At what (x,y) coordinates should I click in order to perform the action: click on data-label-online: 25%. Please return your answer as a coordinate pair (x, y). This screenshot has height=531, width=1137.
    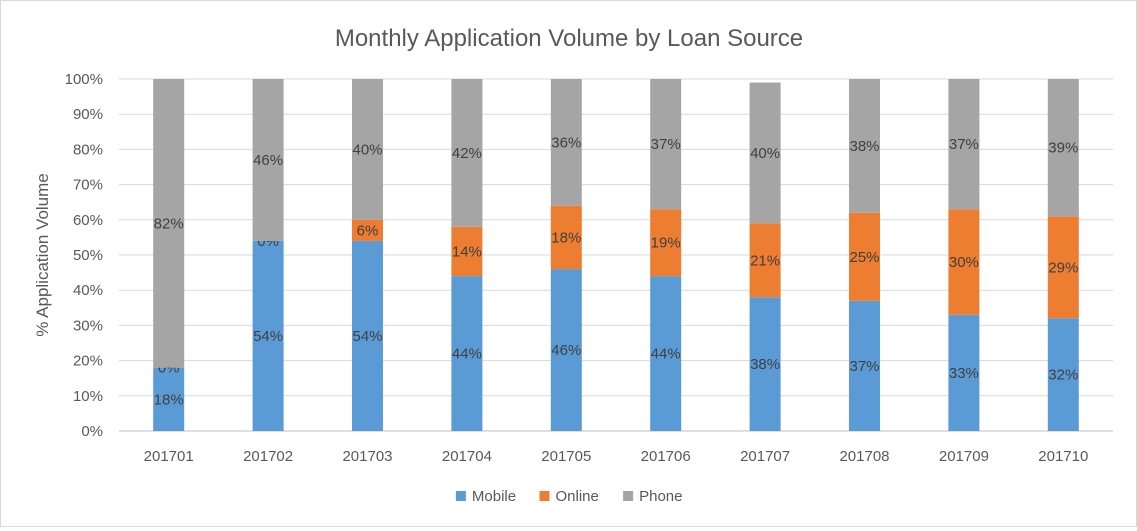
    Looking at the image, I should click on (864, 257).